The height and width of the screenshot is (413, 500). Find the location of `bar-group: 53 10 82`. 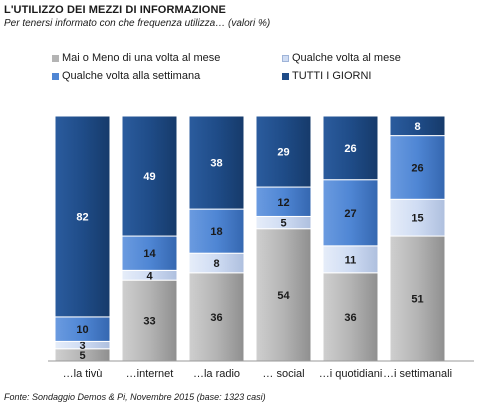

bar-group: 53 10 82 is located at coordinates (82, 238).